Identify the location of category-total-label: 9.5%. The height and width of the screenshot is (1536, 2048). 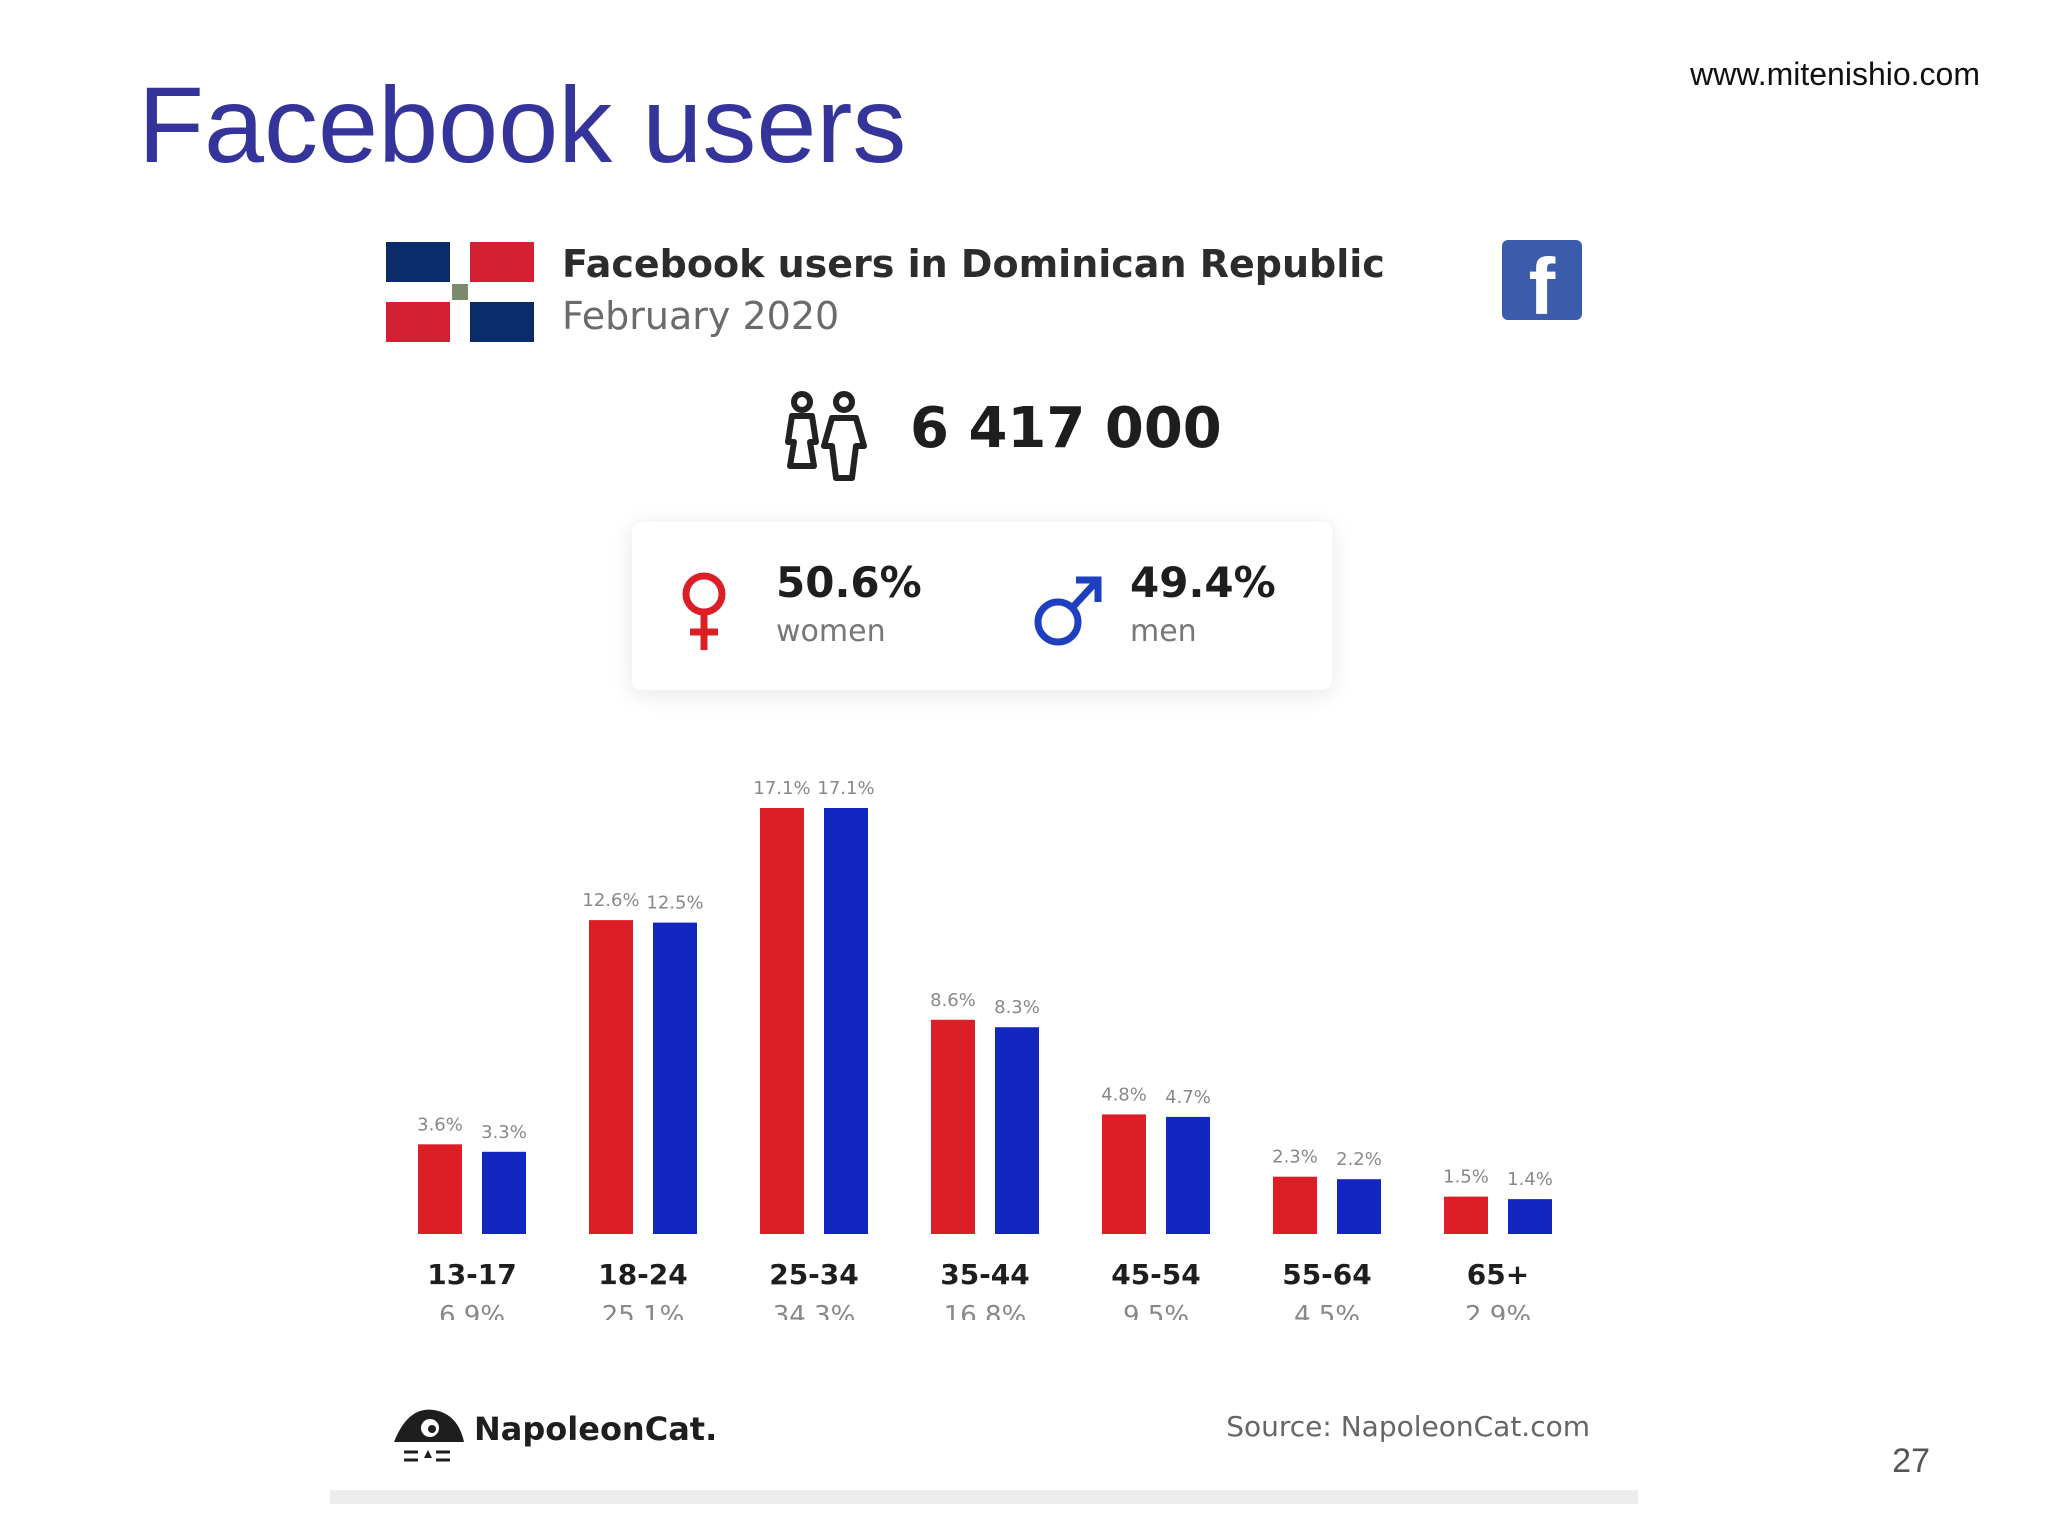
(1156, 1310).